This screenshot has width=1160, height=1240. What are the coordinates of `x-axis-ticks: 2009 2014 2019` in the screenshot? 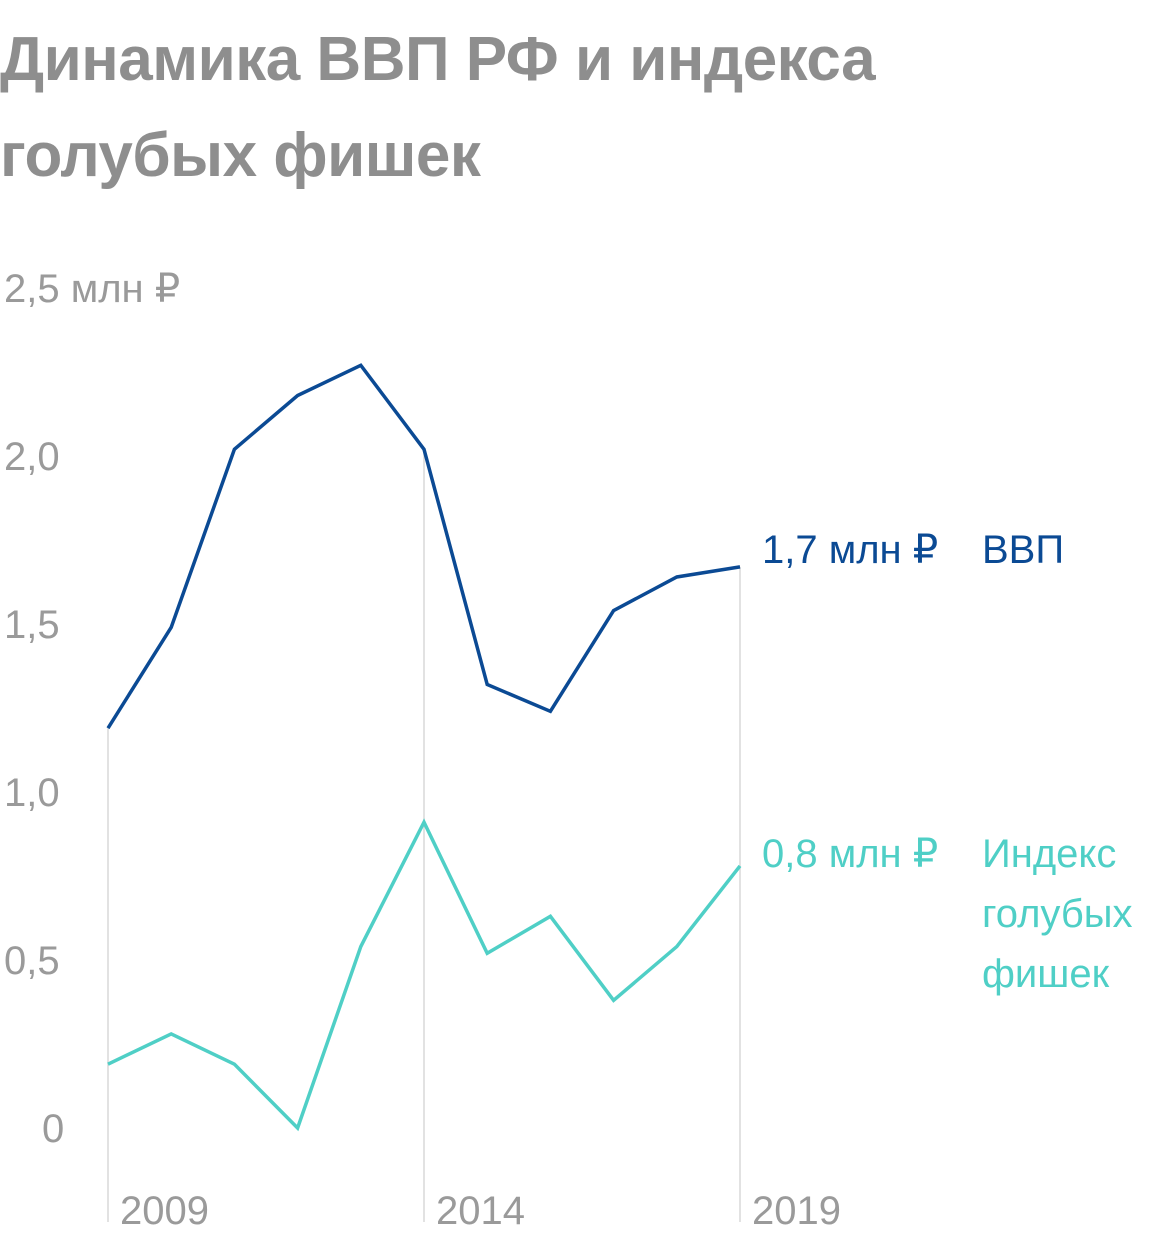 It's located at (480, 1211).